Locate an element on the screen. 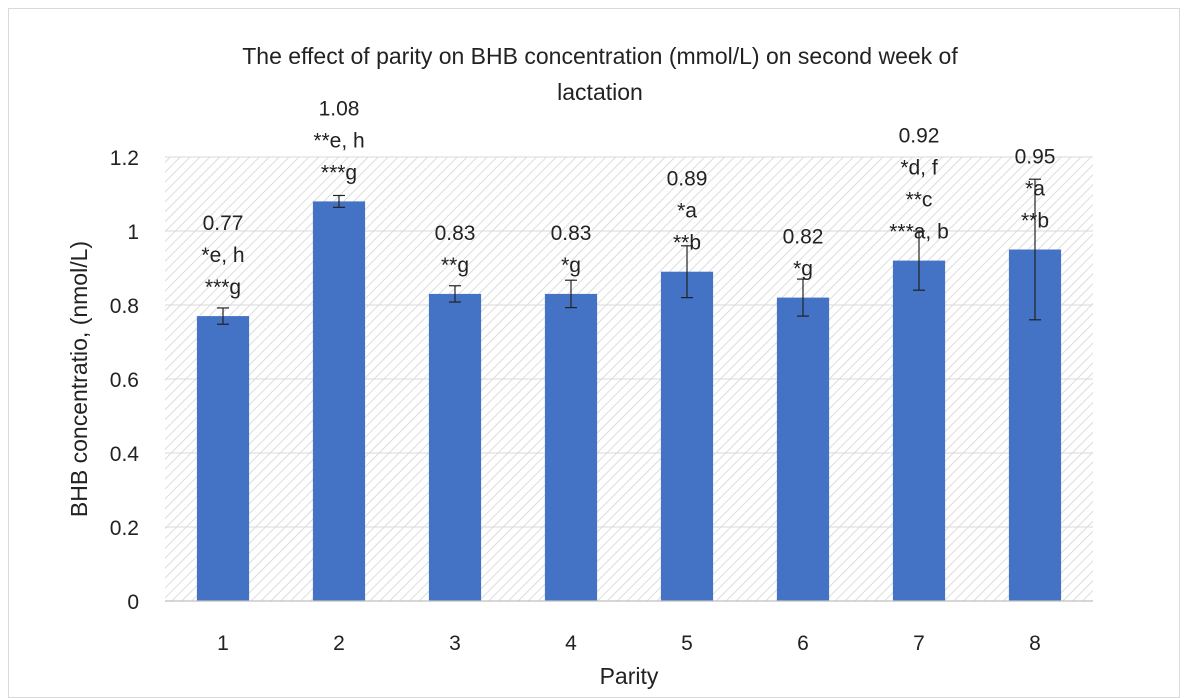  x-axis-ticks: 1 2 3 4 5 6 7 8 is located at coordinates (629, 643).